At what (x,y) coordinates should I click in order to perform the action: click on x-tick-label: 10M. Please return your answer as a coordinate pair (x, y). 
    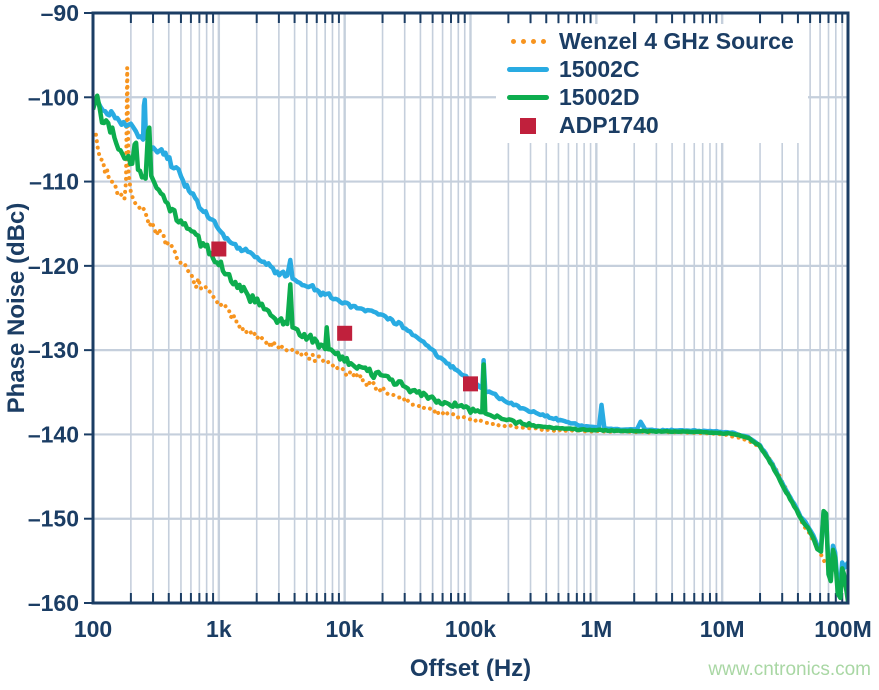
    Looking at the image, I should click on (722, 629).